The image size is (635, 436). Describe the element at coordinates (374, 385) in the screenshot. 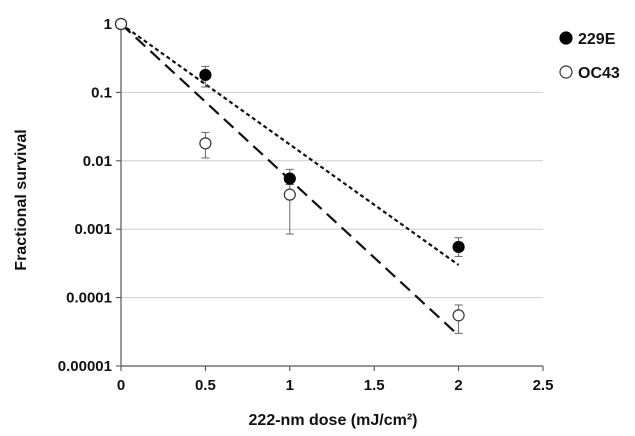

I see `x-tick-label: 1.5` at that location.